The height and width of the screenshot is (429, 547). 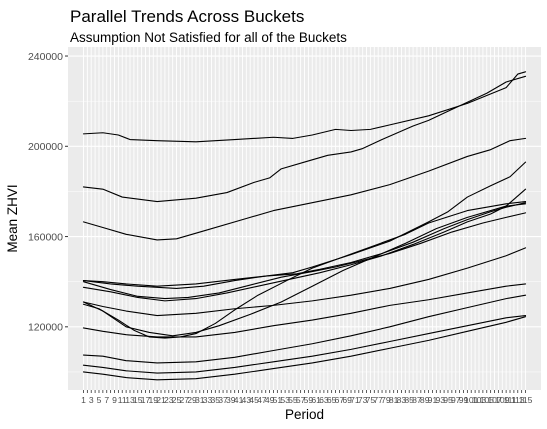 I want to click on x-tick-label: 105, so click(x=487, y=400).